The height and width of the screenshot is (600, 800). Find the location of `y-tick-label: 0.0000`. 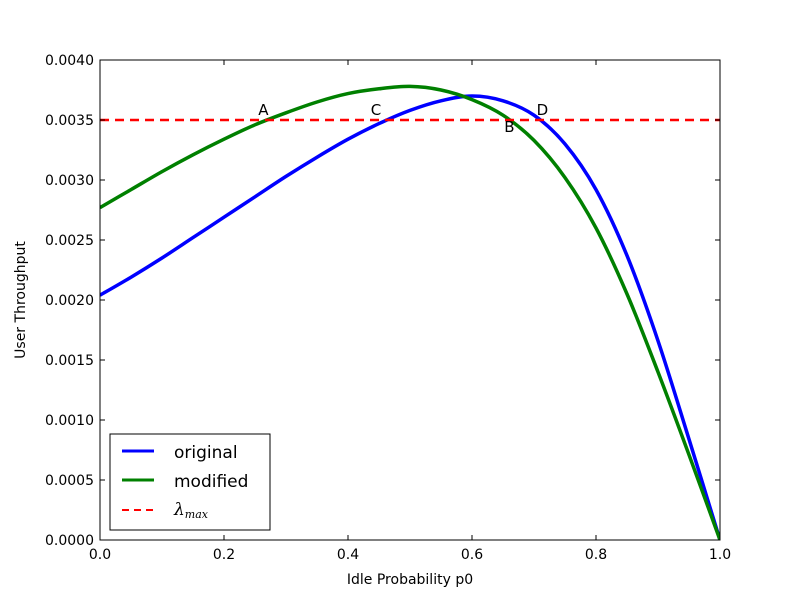

y-tick-label: 0.0000 is located at coordinates (69, 541).